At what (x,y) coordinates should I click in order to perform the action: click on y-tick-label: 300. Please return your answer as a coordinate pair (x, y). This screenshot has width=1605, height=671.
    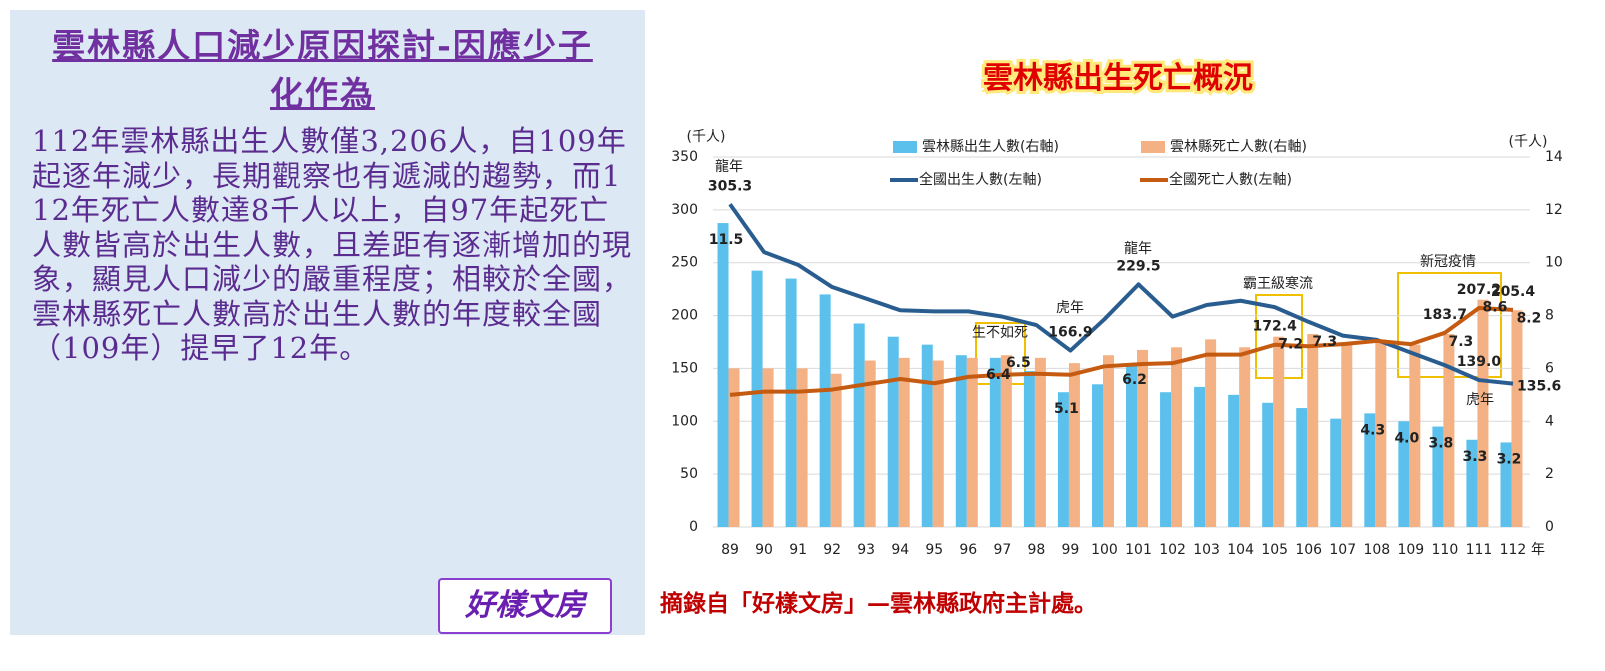
    Looking at the image, I should click on (684, 210).